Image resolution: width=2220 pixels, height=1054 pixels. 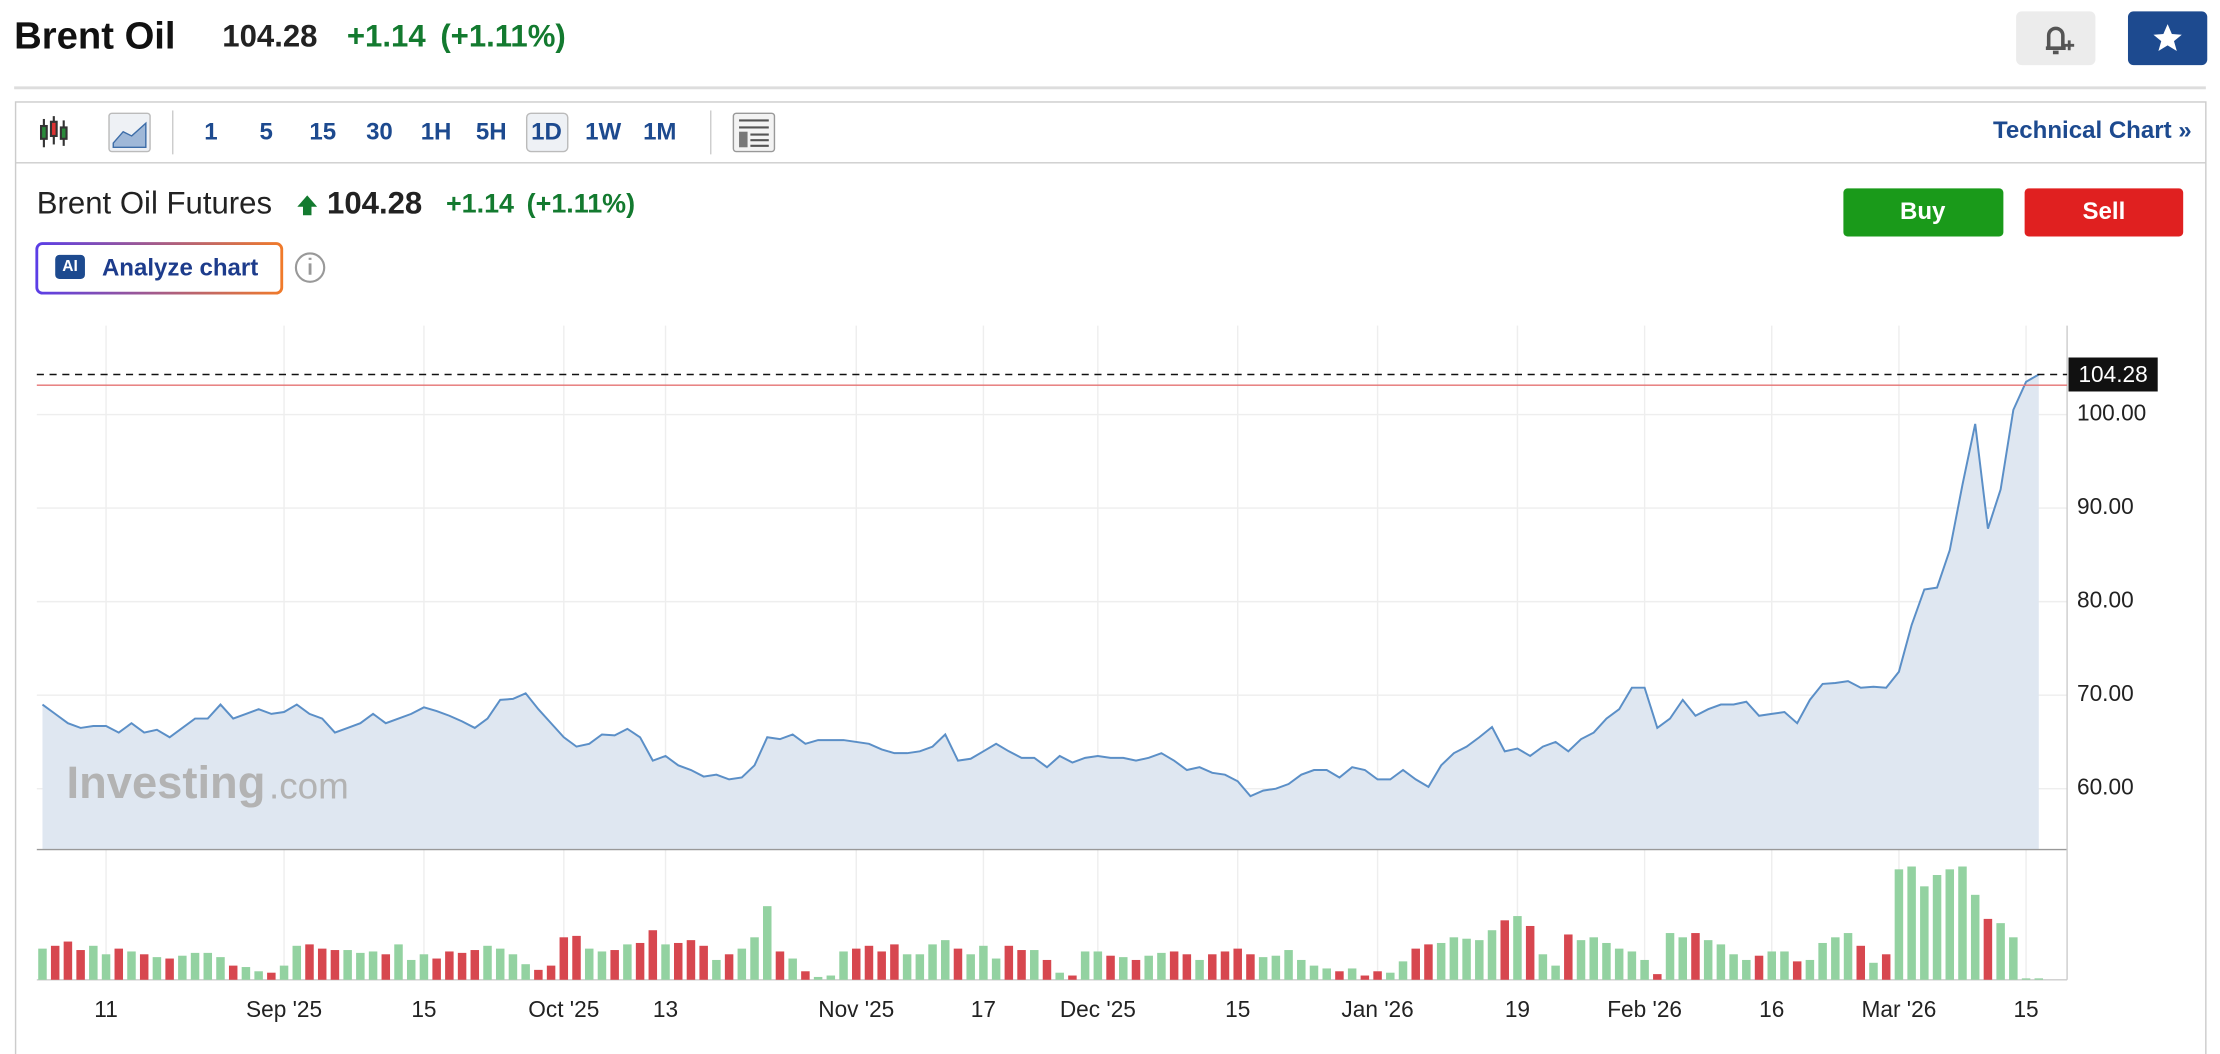 I want to click on y-tick-label: 90.00, so click(x=2105, y=506).